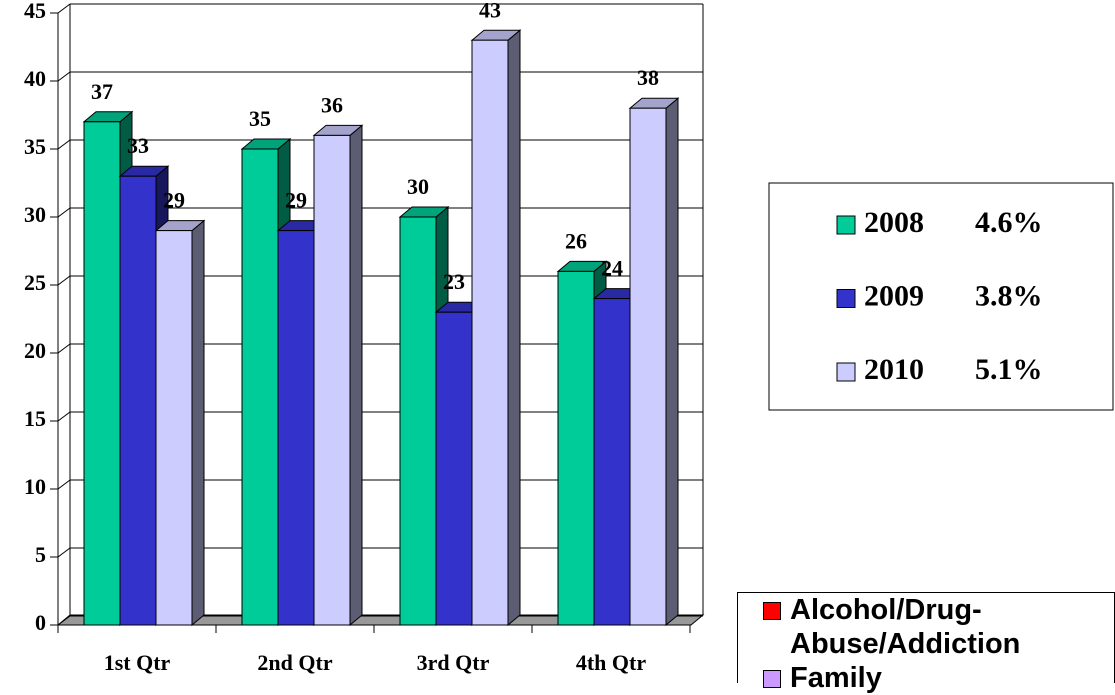 The height and width of the screenshot is (695, 1115). I want to click on y-tick-label: 20, so click(35, 350).